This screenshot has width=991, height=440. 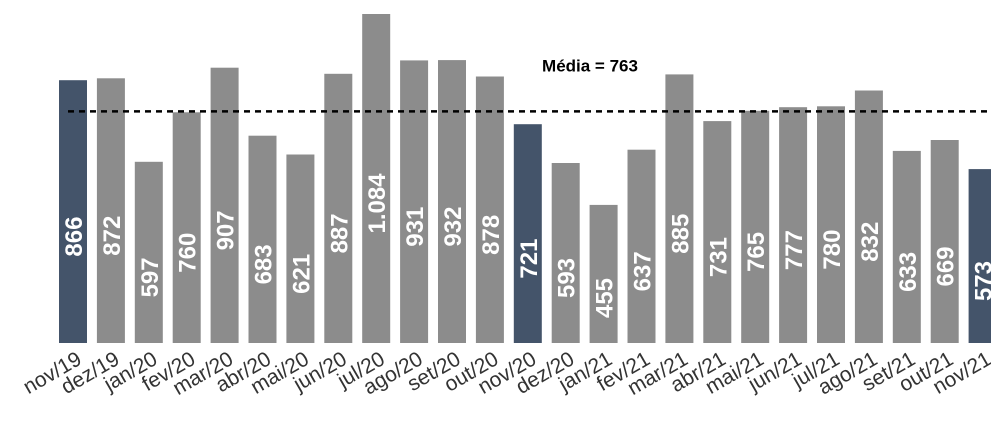 I want to click on bar-value-label: 765, so click(x=756, y=252).